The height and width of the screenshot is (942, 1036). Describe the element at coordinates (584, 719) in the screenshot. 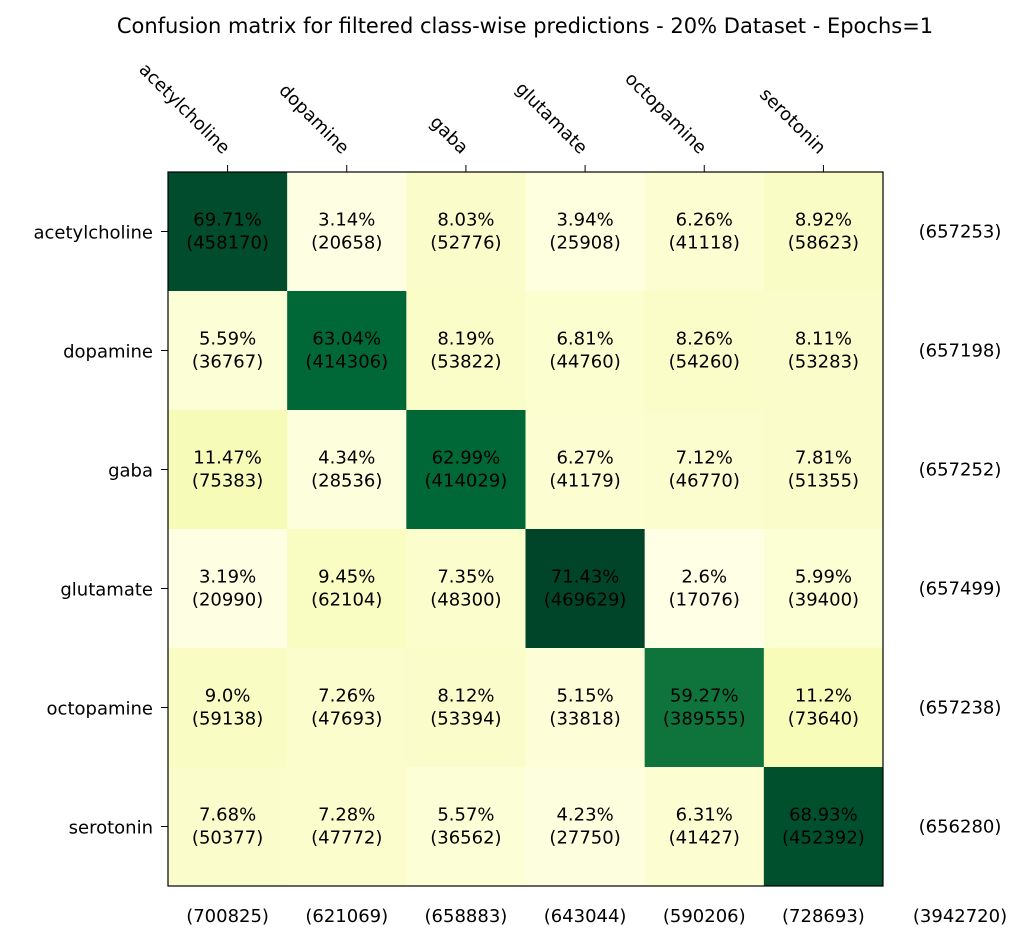

I see `cell-count-label: (33818)` at that location.